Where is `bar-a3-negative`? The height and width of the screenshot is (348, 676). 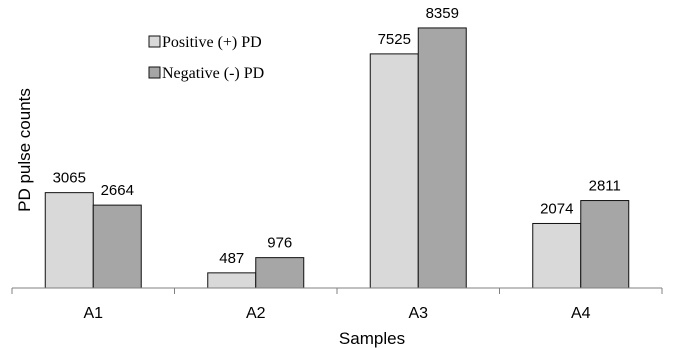
bar-a3-negative is located at coordinates (442, 158).